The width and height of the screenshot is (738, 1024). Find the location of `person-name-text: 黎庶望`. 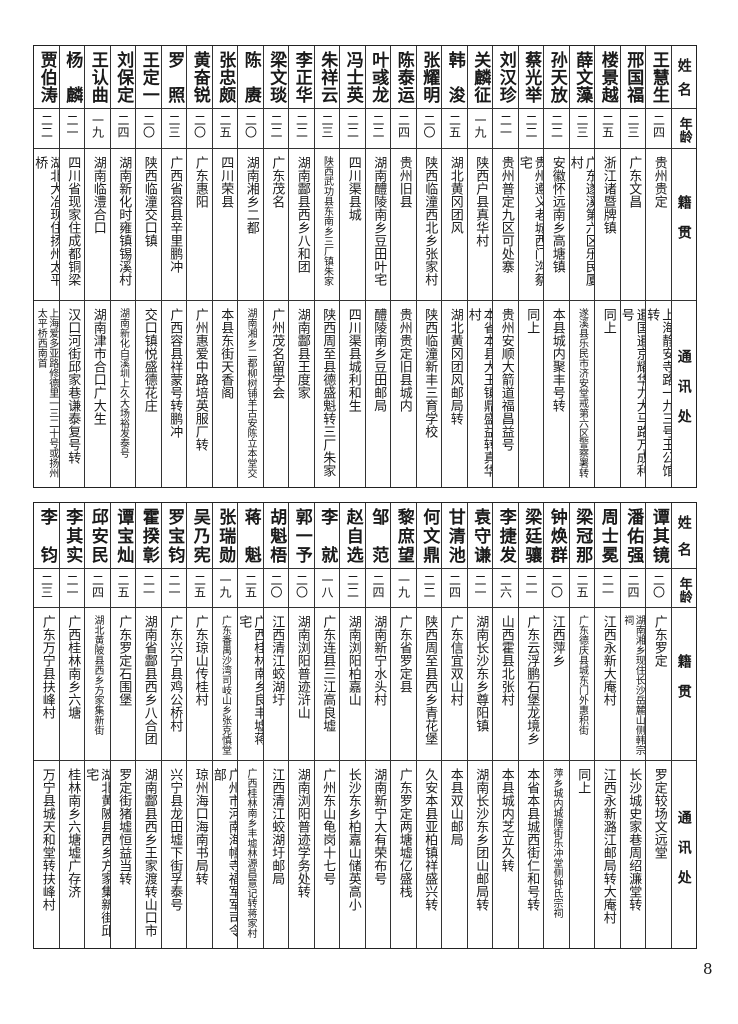

person-name-text: 黎庶望 is located at coordinates (403, 535).